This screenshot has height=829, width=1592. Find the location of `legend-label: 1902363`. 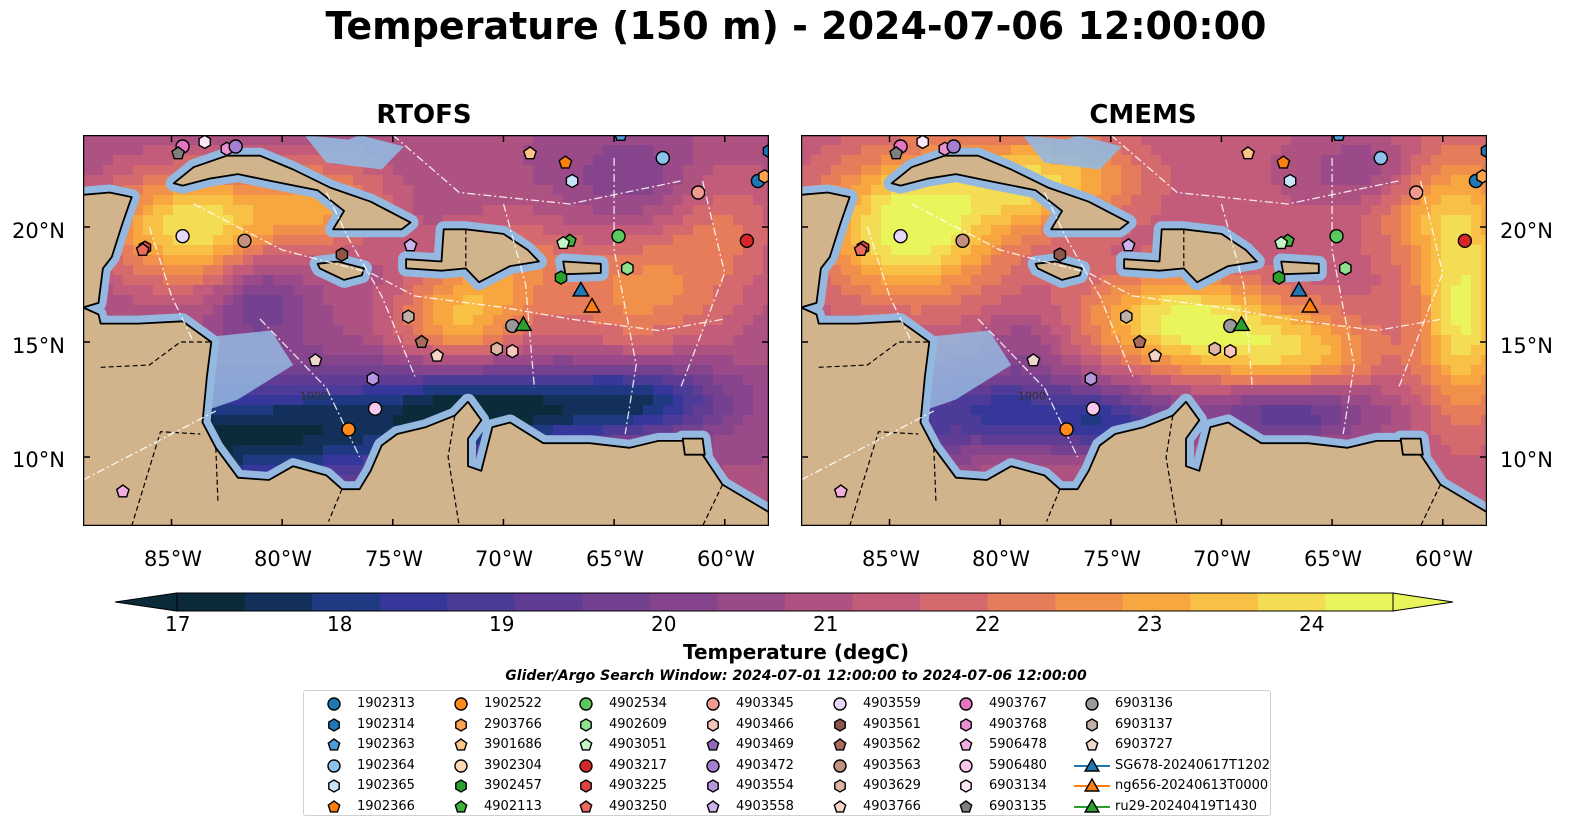

legend-label: 1902363 is located at coordinates (386, 744).